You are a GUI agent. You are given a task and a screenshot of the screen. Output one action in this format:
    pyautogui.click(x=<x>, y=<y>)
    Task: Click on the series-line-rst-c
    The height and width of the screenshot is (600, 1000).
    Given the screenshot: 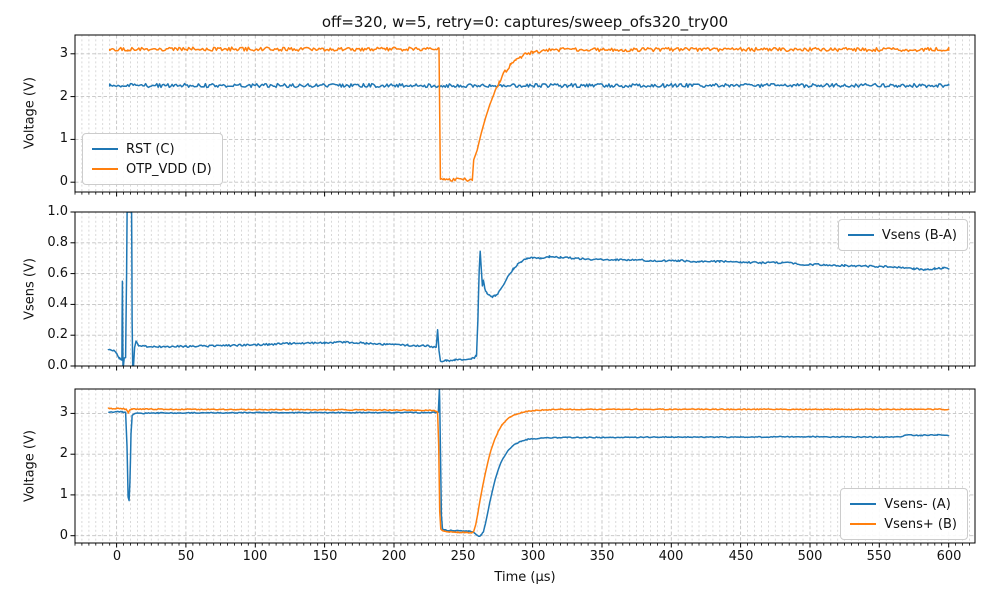 What is the action you would take?
    pyautogui.click(x=529, y=85)
    